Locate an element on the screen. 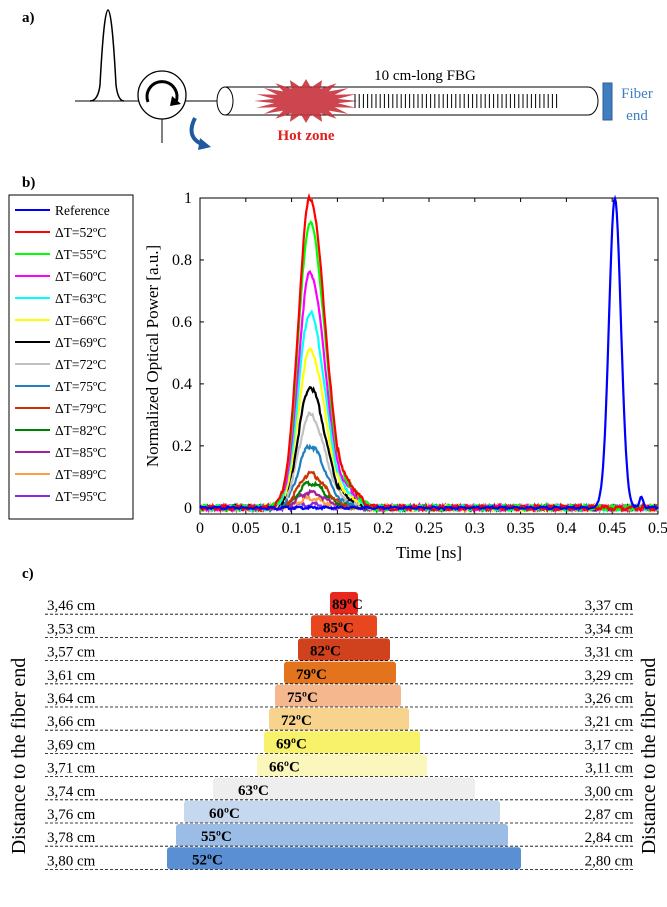 The height and width of the screenshot is (907, 667). right-distance-label: 2,80 cm is located at coordinates (609, 861).